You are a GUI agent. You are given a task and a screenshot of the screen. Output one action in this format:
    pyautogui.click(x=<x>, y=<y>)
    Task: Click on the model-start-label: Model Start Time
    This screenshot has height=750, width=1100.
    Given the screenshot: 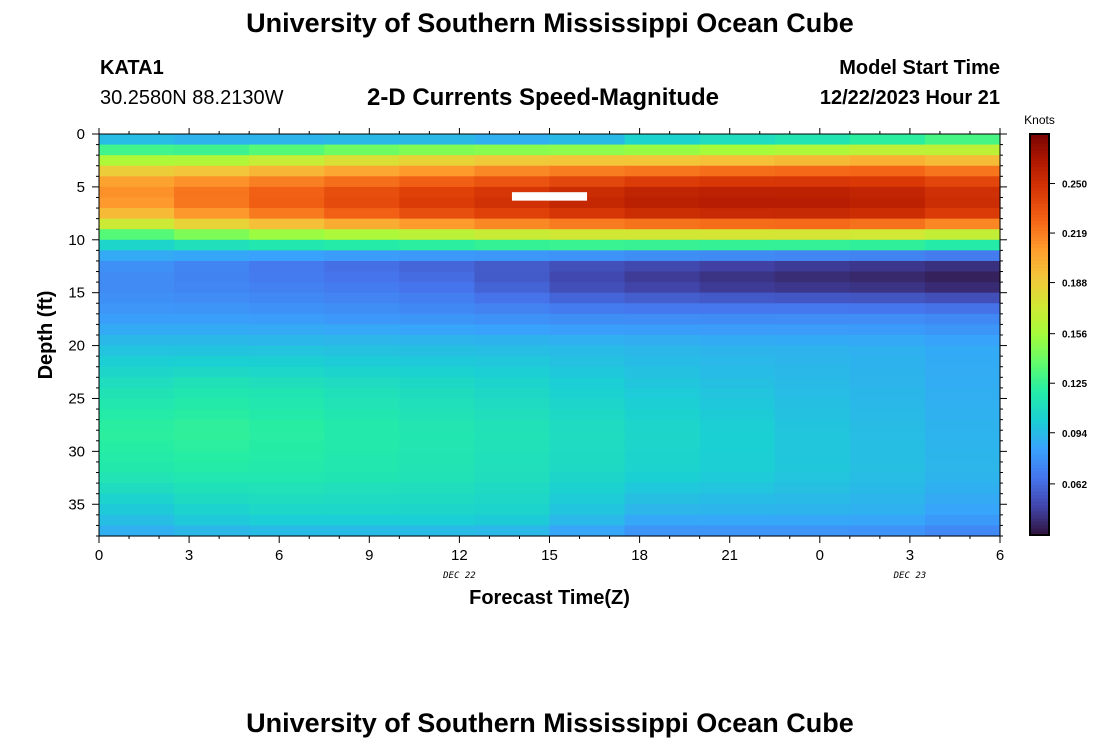 What is the action you would take?
    pyautogui.click(x=919, y=68)
    